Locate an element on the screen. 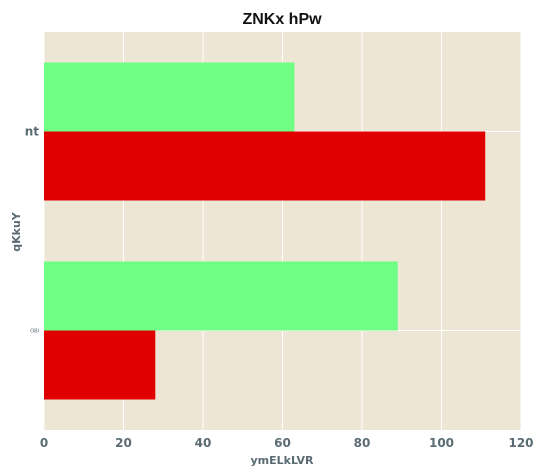 The height and width of the screenshot is (476, 544). y-axis-label: qKkuY is located at coordinates (16, 231).